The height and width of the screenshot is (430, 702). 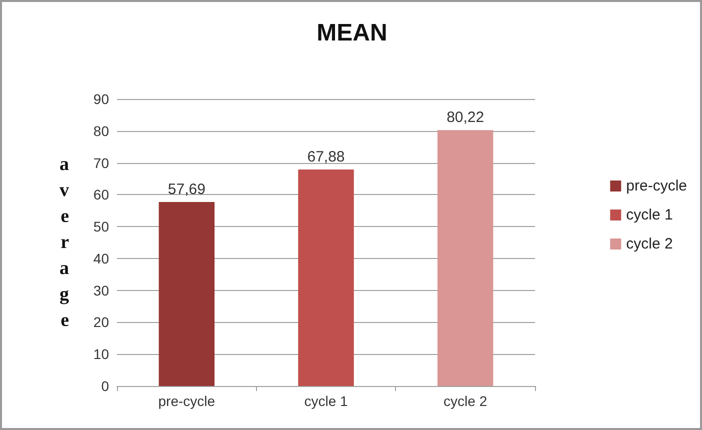 I want to click on y-tick-label: 50, so click(x=101, y=226).